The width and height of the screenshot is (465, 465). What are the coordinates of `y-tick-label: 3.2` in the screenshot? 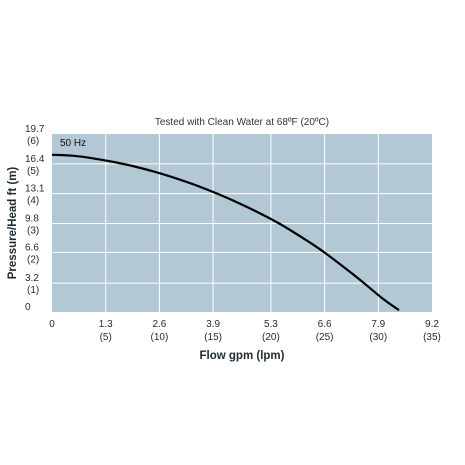 It's located at (32, 278).